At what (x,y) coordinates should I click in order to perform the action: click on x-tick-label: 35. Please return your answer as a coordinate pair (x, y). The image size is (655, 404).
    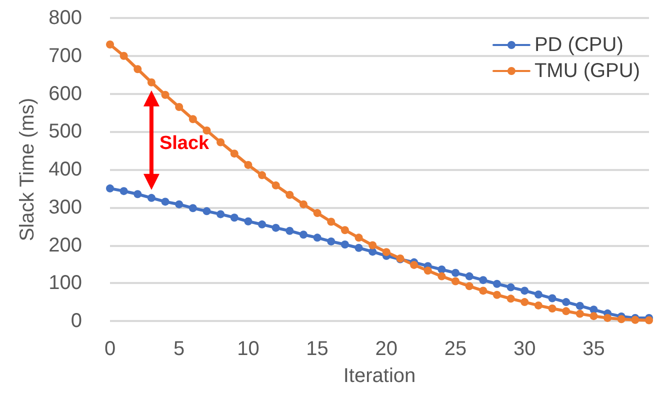
    Looking at the image, I should click on (593, 349).